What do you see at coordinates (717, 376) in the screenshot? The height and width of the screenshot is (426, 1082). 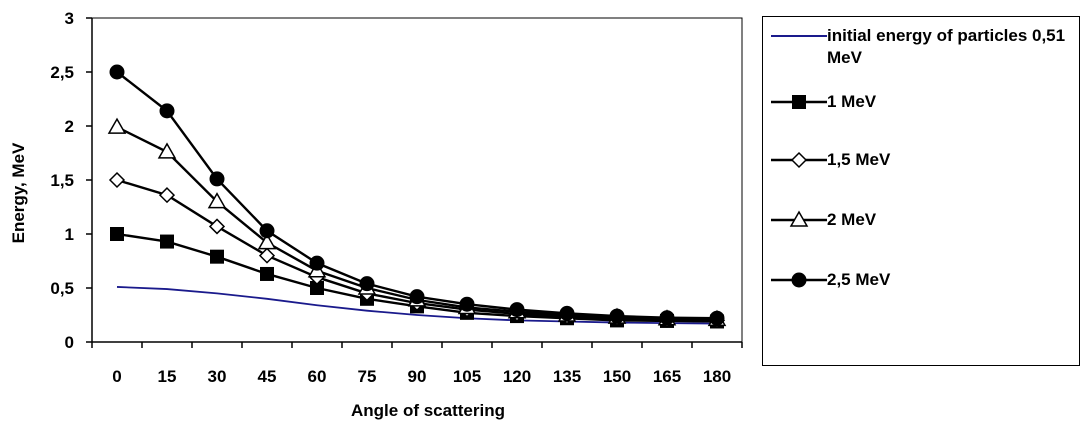 I see `x-tick-label: 180` at bounding box center [717, 376].